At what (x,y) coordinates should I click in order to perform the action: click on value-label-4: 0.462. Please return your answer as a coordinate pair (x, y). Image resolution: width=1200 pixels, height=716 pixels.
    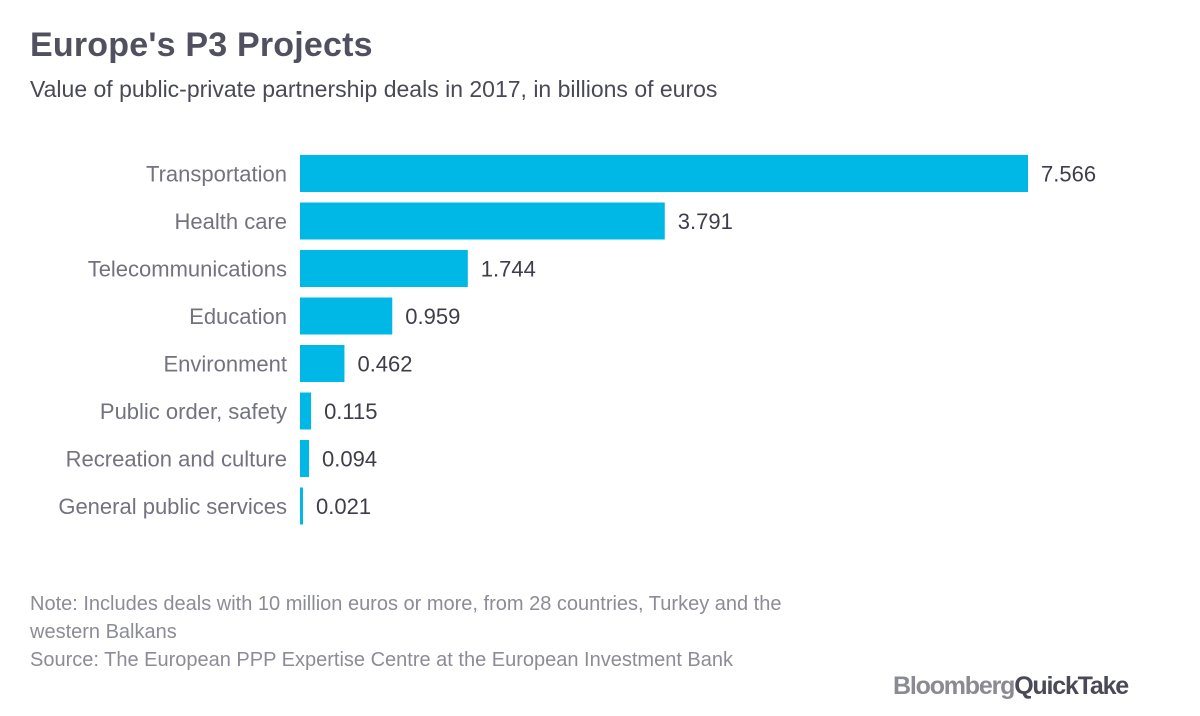
    Looking at the image, I should click on (384, 364).